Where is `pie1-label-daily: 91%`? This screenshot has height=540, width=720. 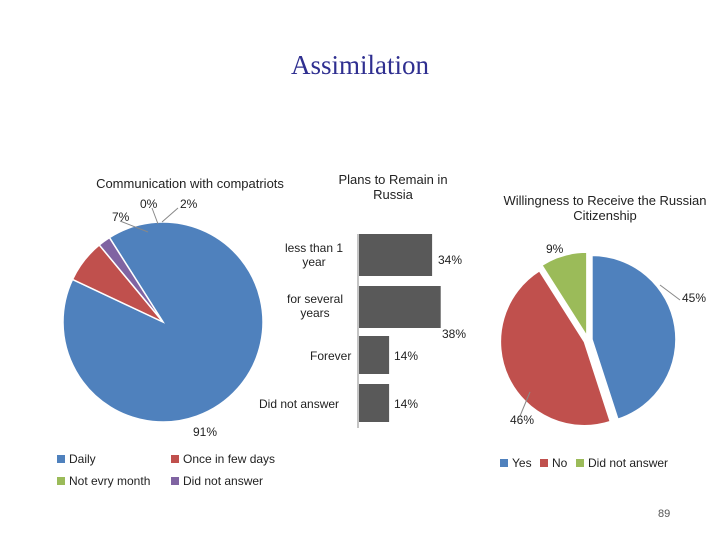 pie1-label-daily: 91% is located at coordinates (205, 432).